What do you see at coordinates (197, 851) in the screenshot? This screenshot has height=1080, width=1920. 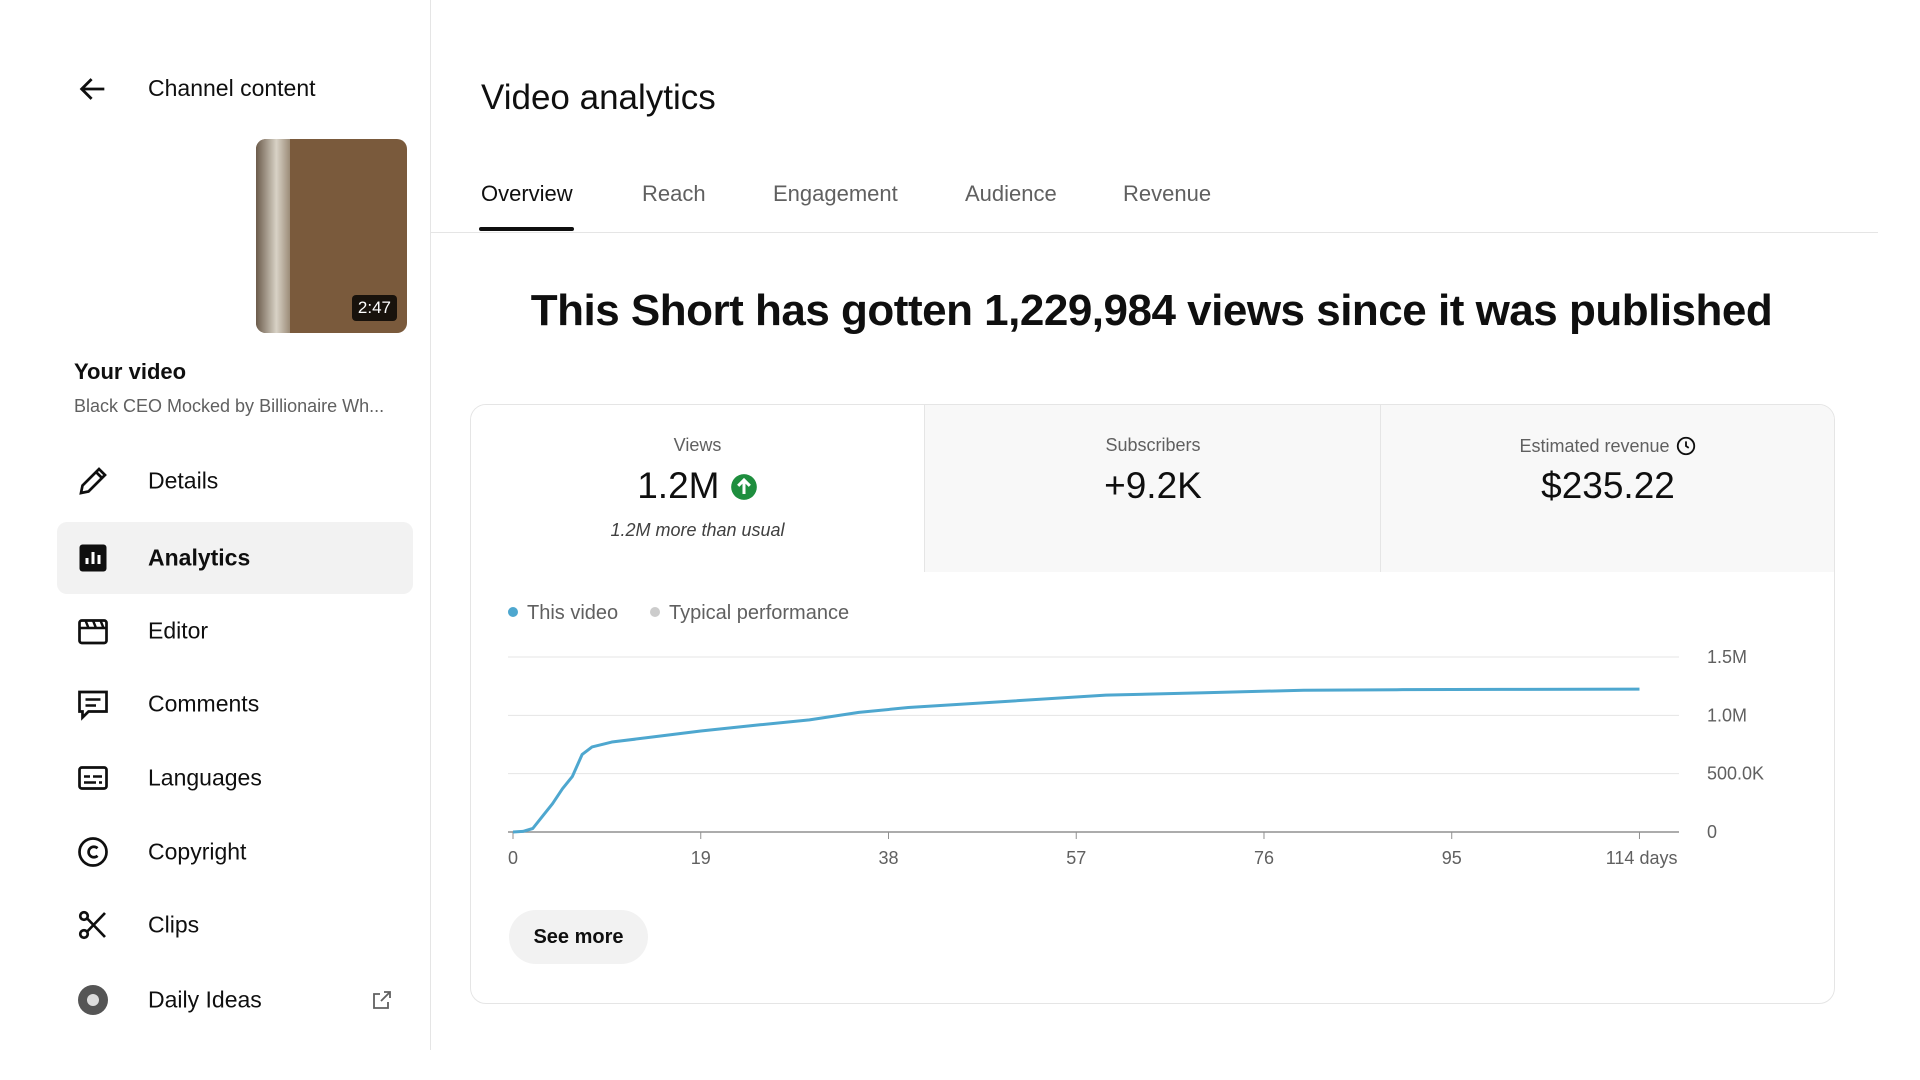 I see `nav-item: Copyright` at bounding box center [197, 851].